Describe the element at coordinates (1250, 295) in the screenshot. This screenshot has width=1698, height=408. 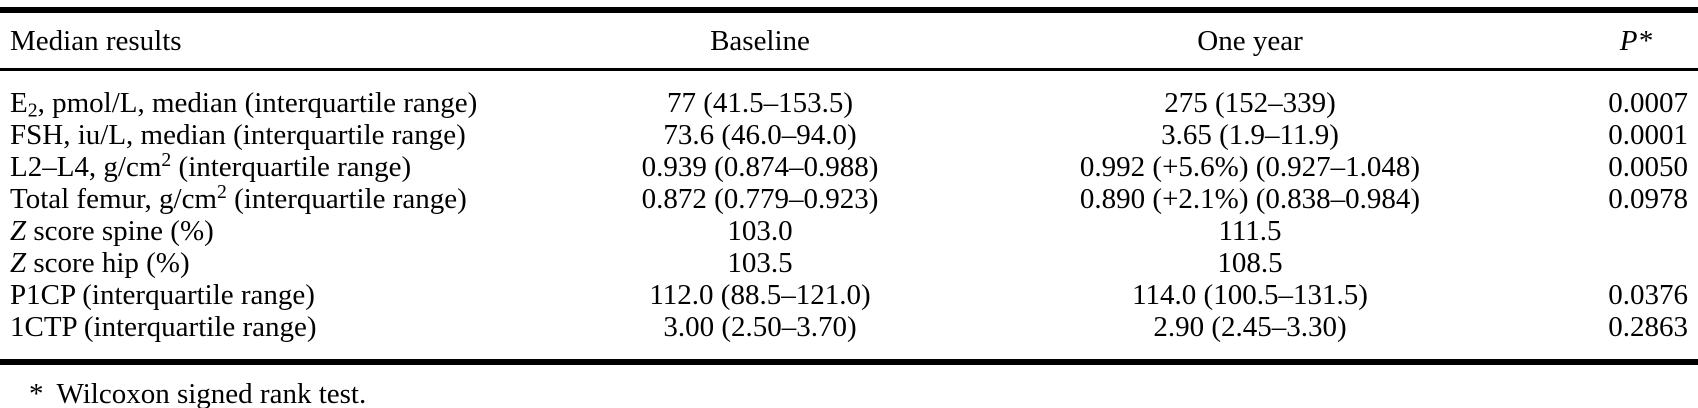
I see `one-year-value-cell: 114.0 (100.5–131.5)` at that location.